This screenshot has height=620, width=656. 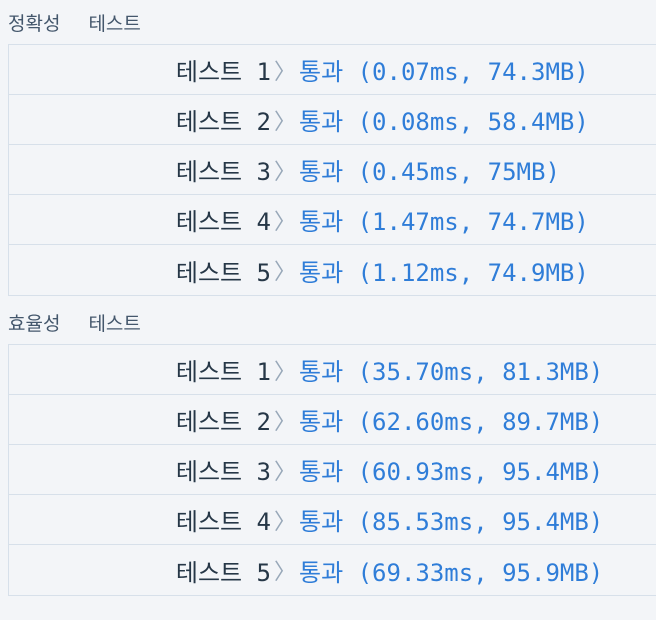 I want to click on test-result: 통과 (85.53ms, 95.4MB), so click(x=451, y=522).